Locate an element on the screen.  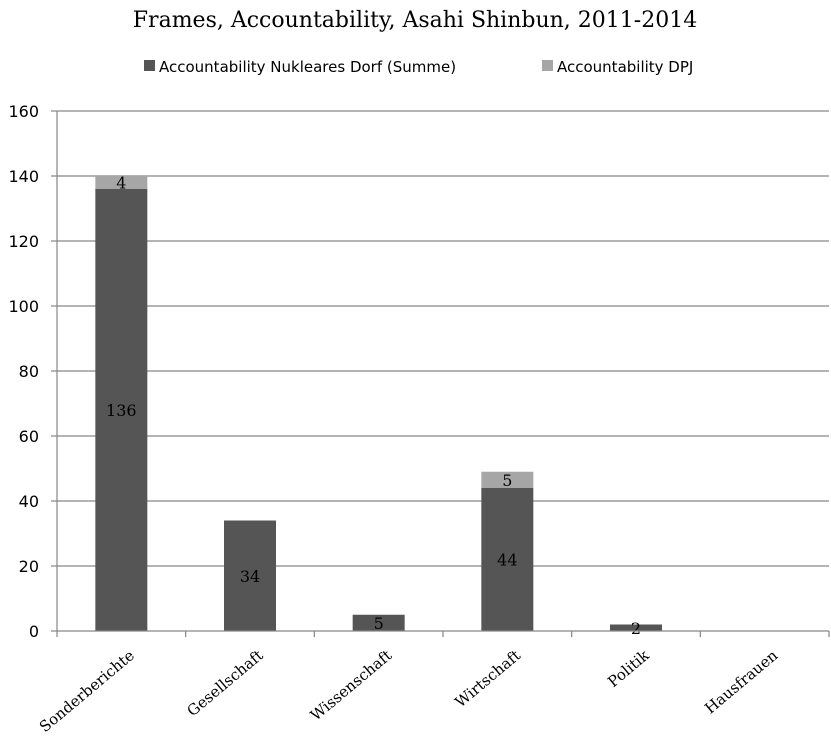
data-label: 34 is located at coordinates (250, 576).